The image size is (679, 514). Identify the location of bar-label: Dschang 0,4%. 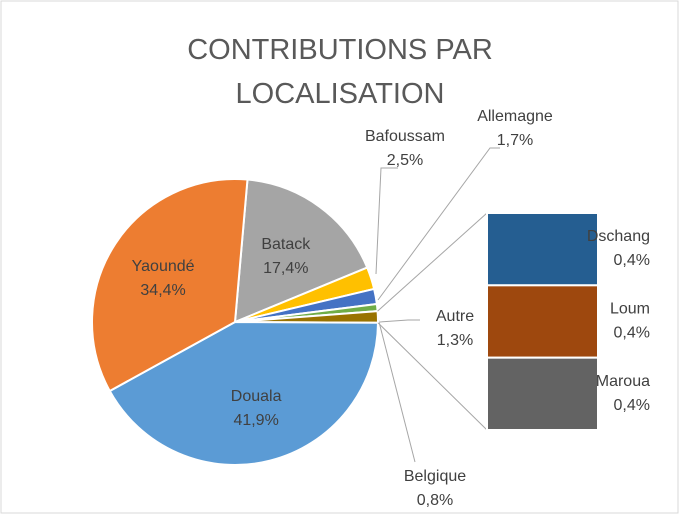
(618, 248).